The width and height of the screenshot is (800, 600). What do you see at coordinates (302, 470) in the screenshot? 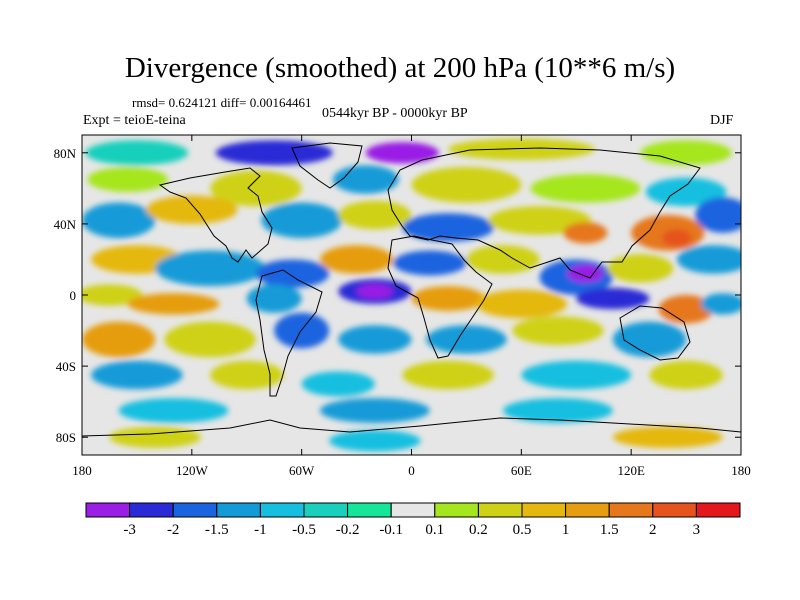
I see `x-tick-label: 60W` at bounding box center [302, 470].